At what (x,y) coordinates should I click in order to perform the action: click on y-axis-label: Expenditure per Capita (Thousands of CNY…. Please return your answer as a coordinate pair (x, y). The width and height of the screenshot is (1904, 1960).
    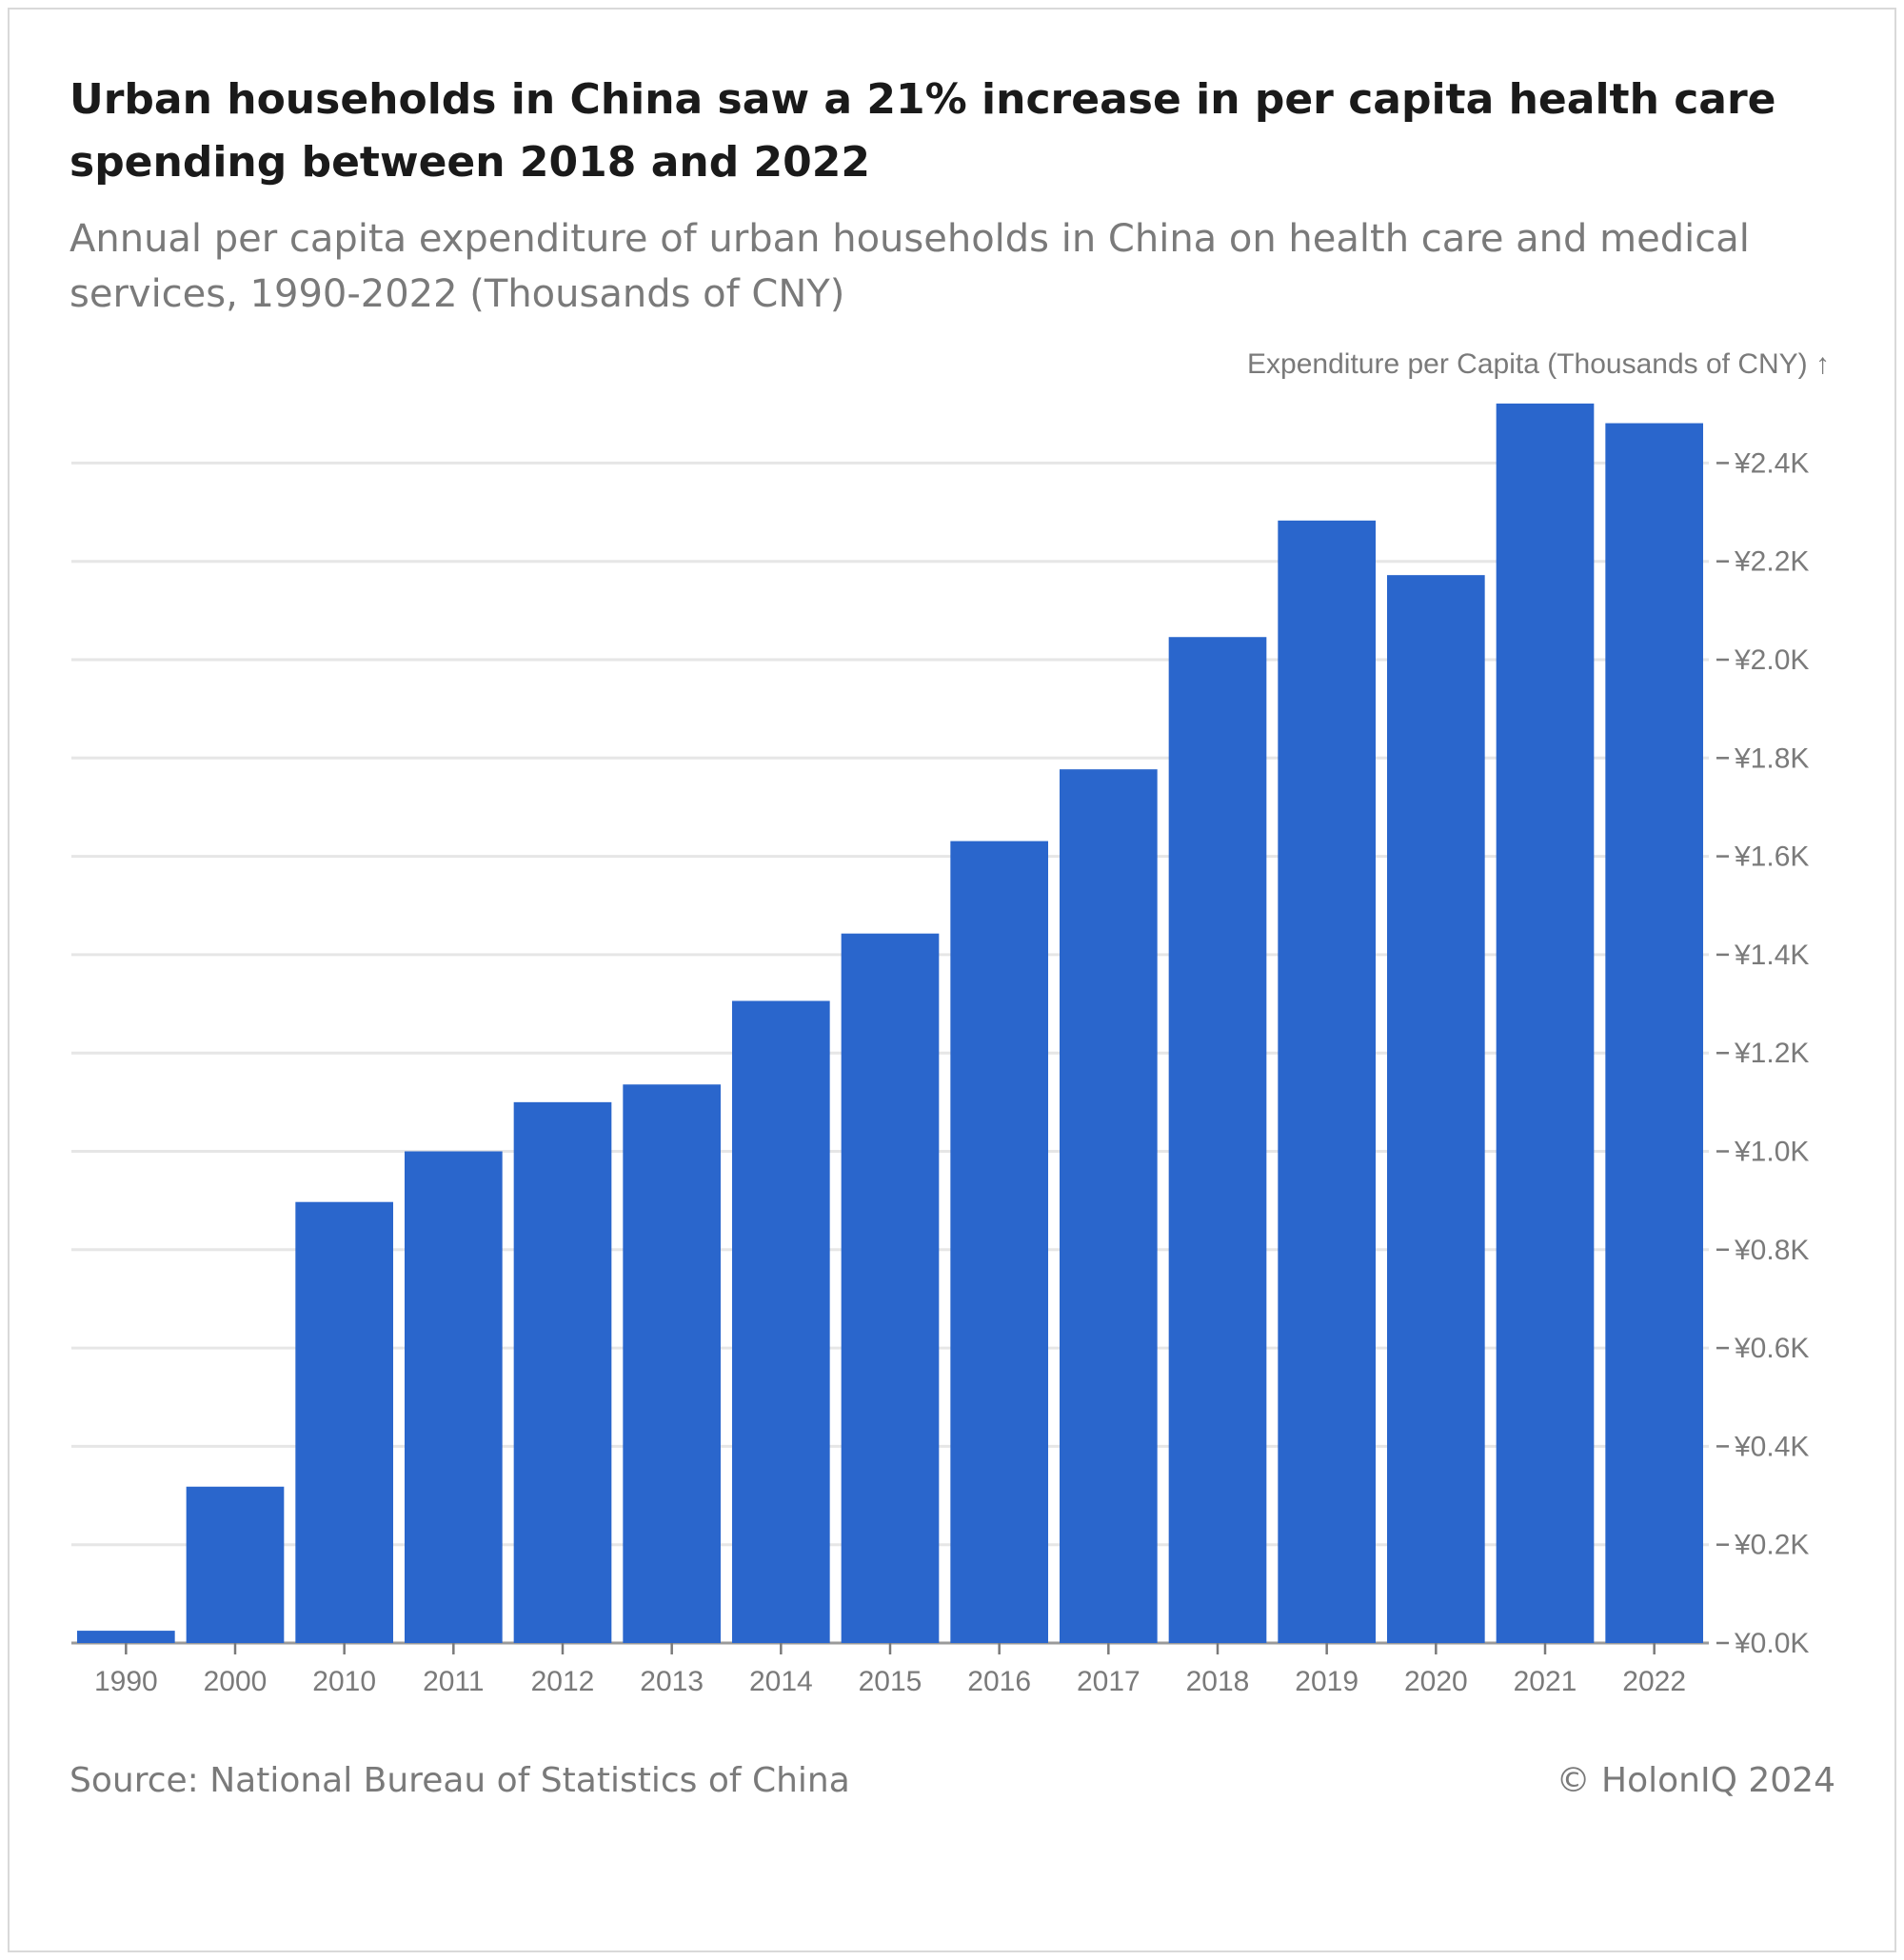
    Looking at the image, I should click on (1538, 364).